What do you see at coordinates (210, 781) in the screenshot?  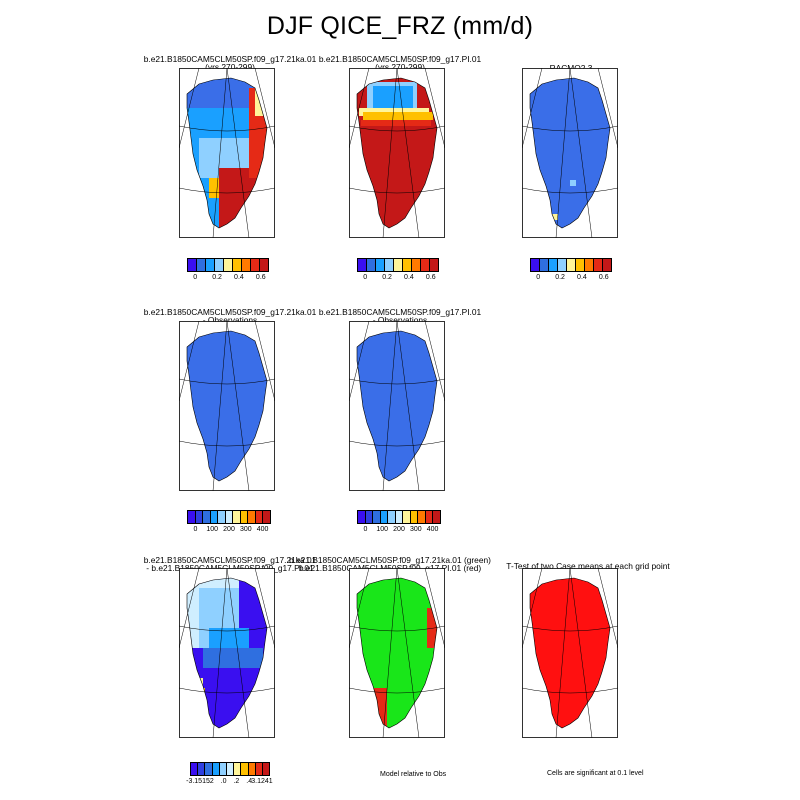 I see `colorbar-tick-label: .2` at bounding box center [210, 781].